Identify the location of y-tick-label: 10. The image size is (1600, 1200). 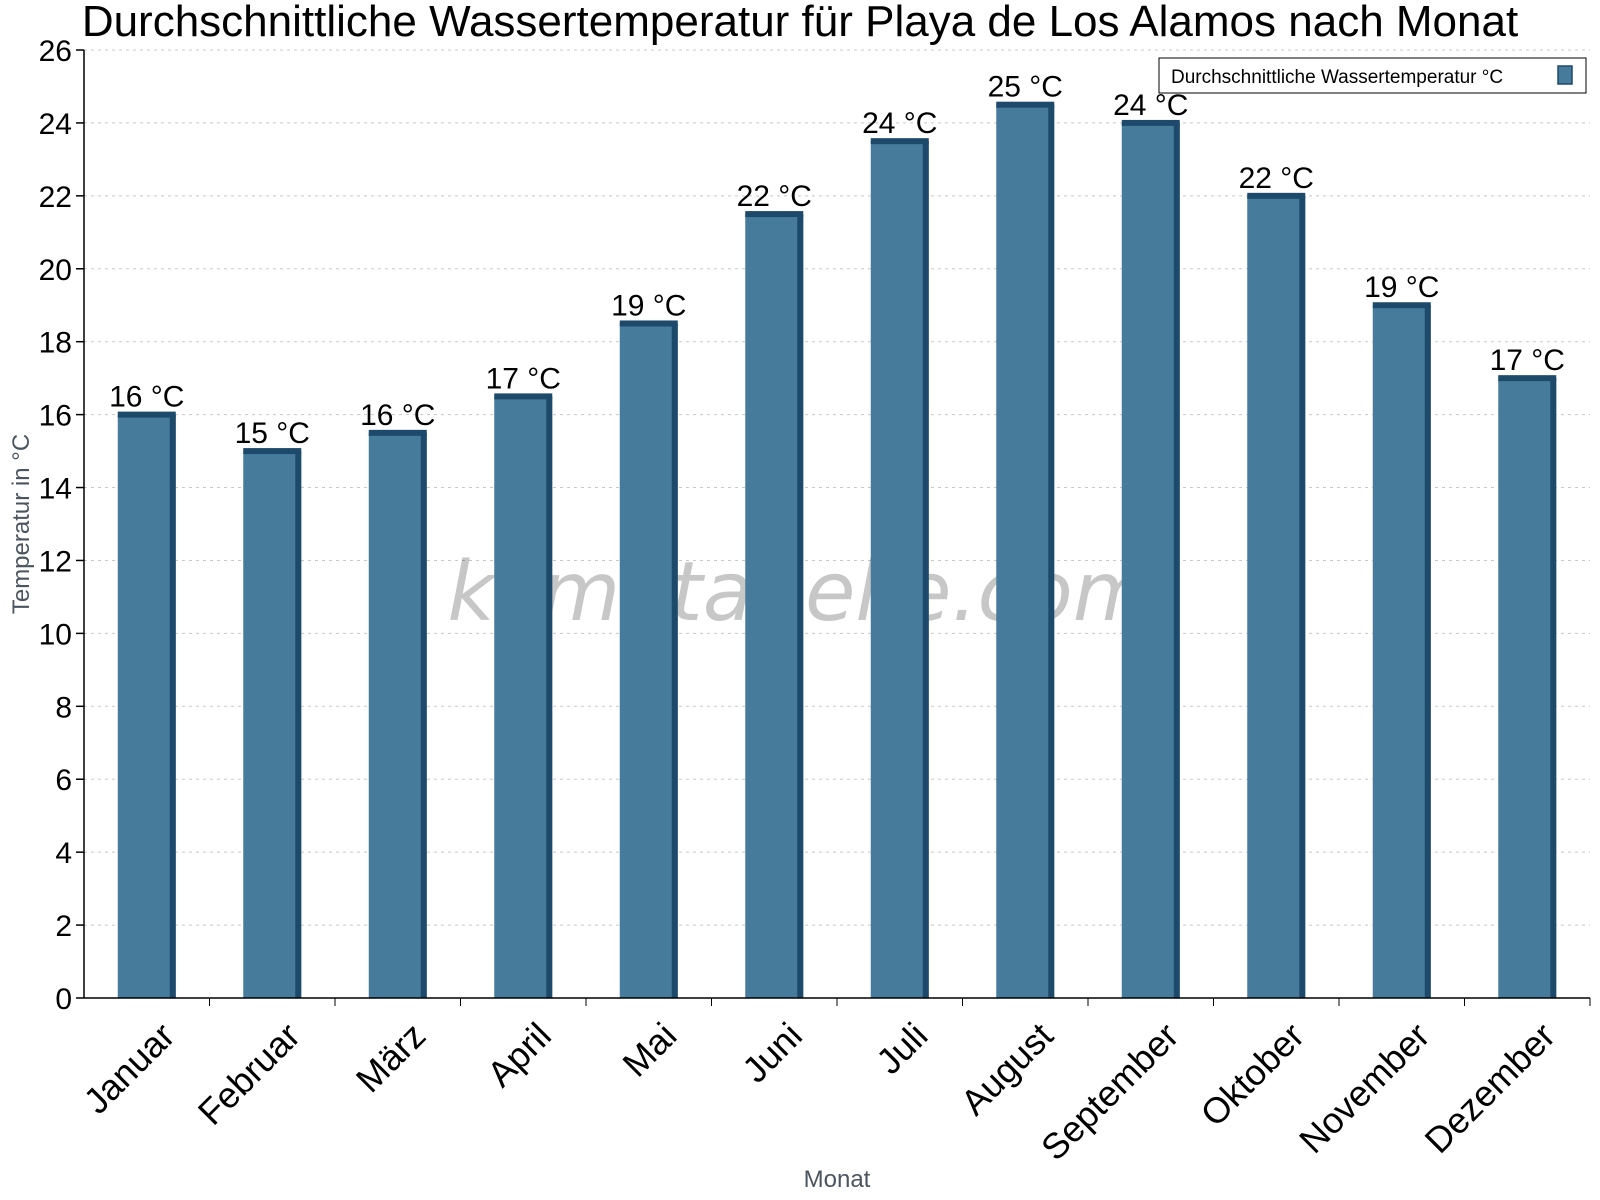
(55, 634).